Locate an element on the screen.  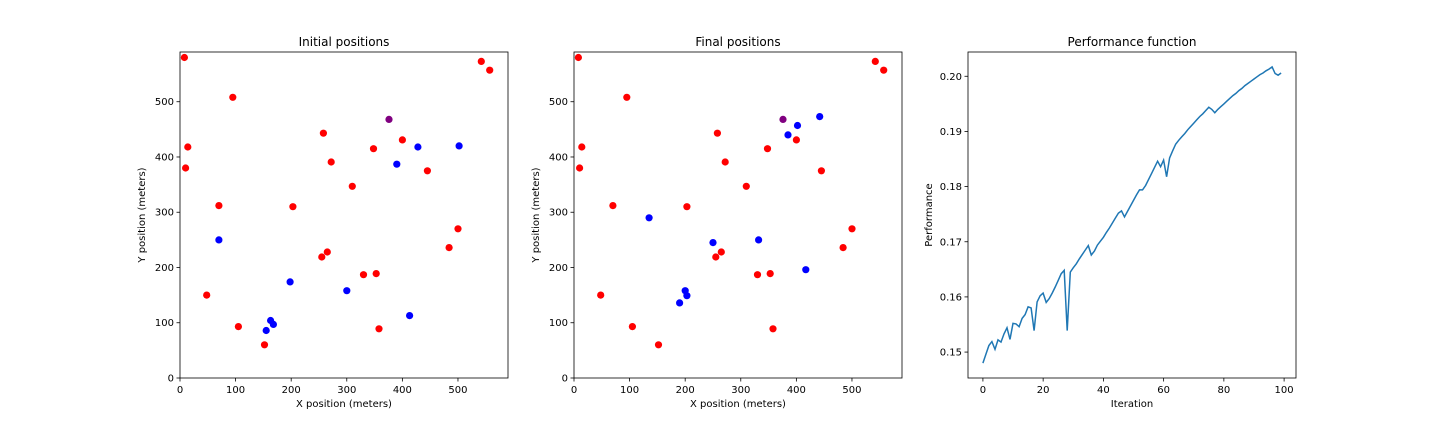
y-tick-label: 0.17 is located at coordinates (951, 242).